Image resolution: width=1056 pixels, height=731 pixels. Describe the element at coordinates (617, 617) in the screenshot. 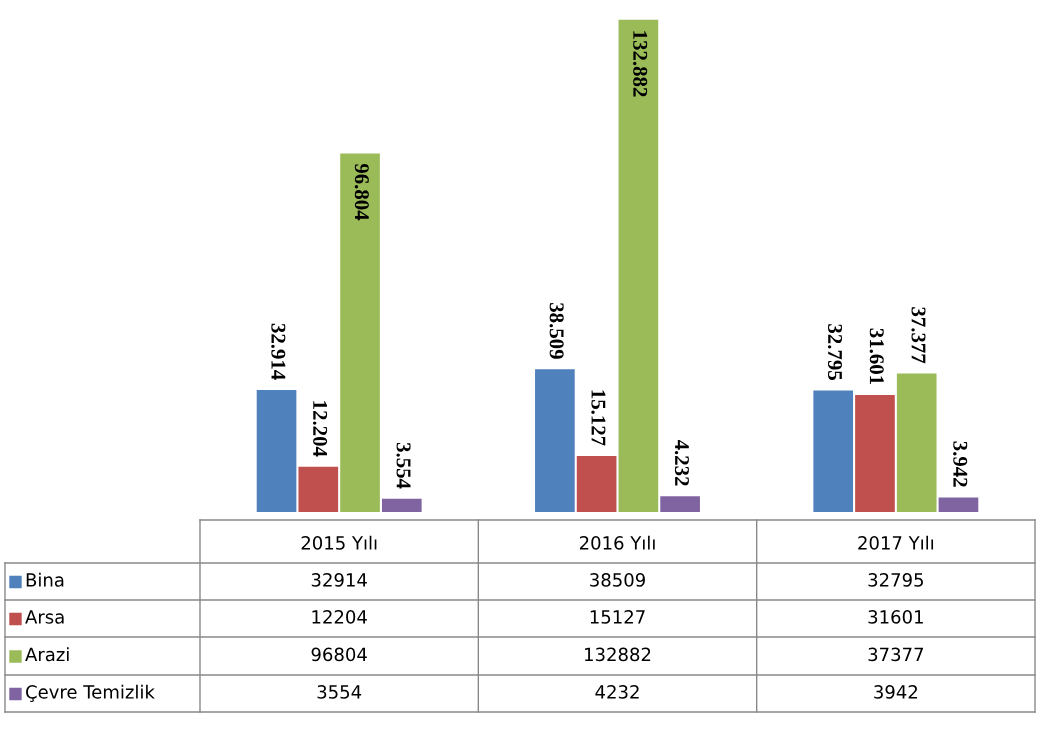

I see `data-label: 15127` at that location.